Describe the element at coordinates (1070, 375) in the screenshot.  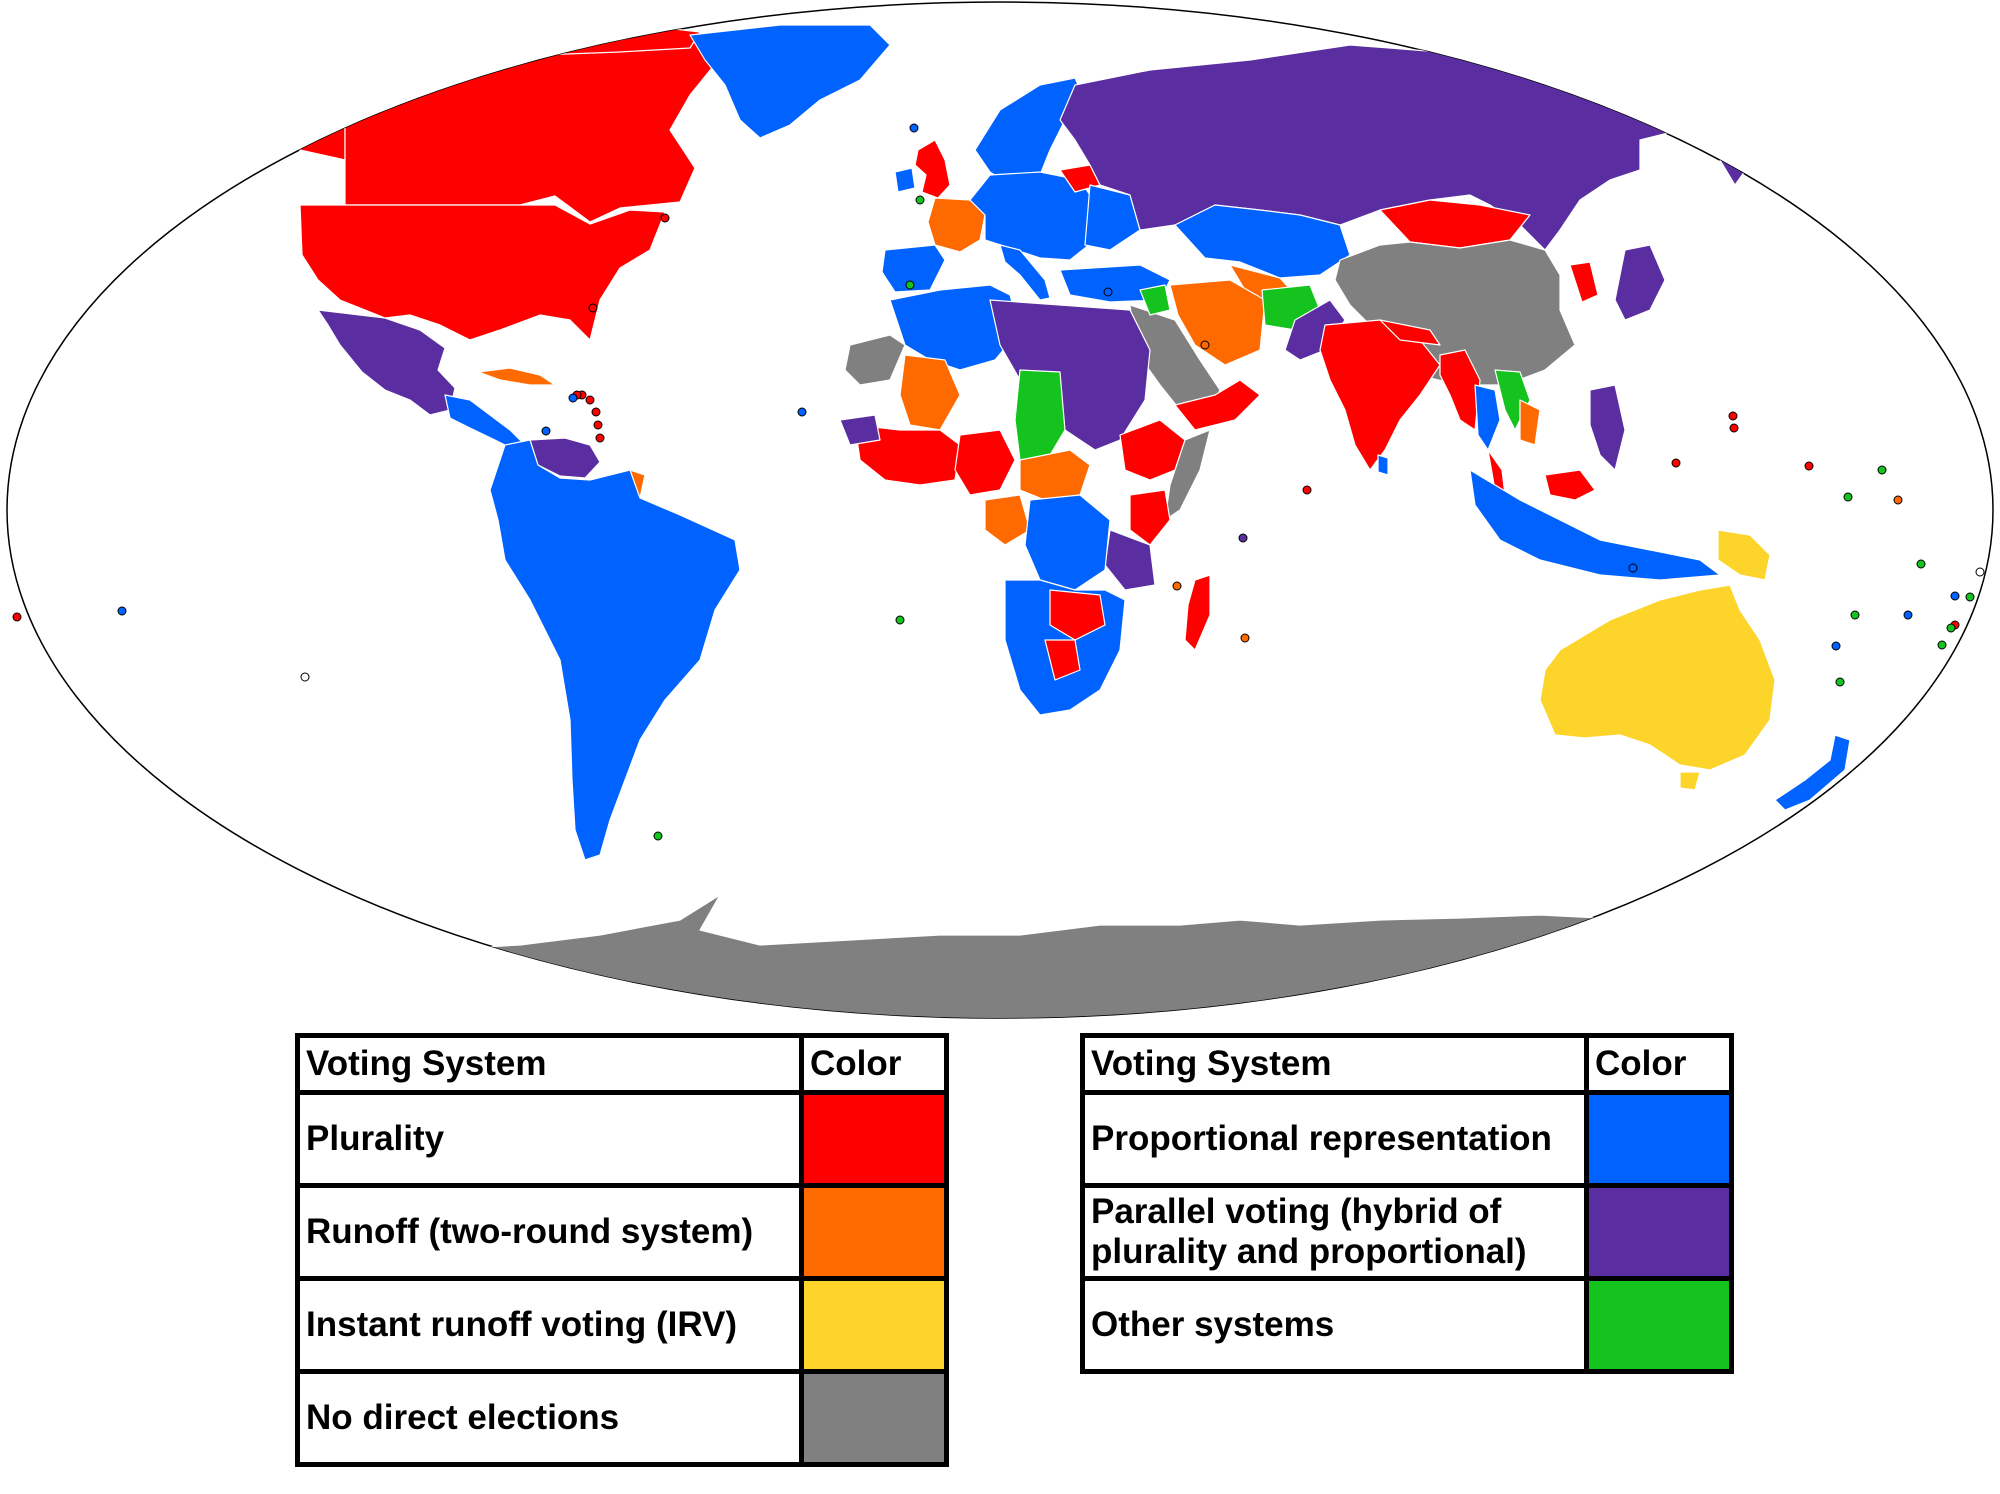
I see `sahel-parallel` at that location.